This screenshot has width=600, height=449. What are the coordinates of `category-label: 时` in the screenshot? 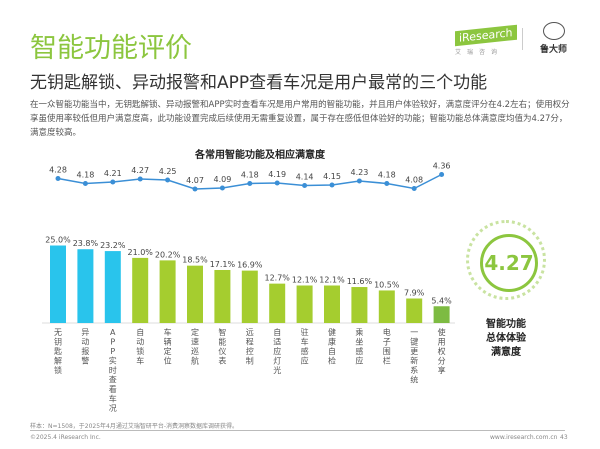 It's located at (113, 370).